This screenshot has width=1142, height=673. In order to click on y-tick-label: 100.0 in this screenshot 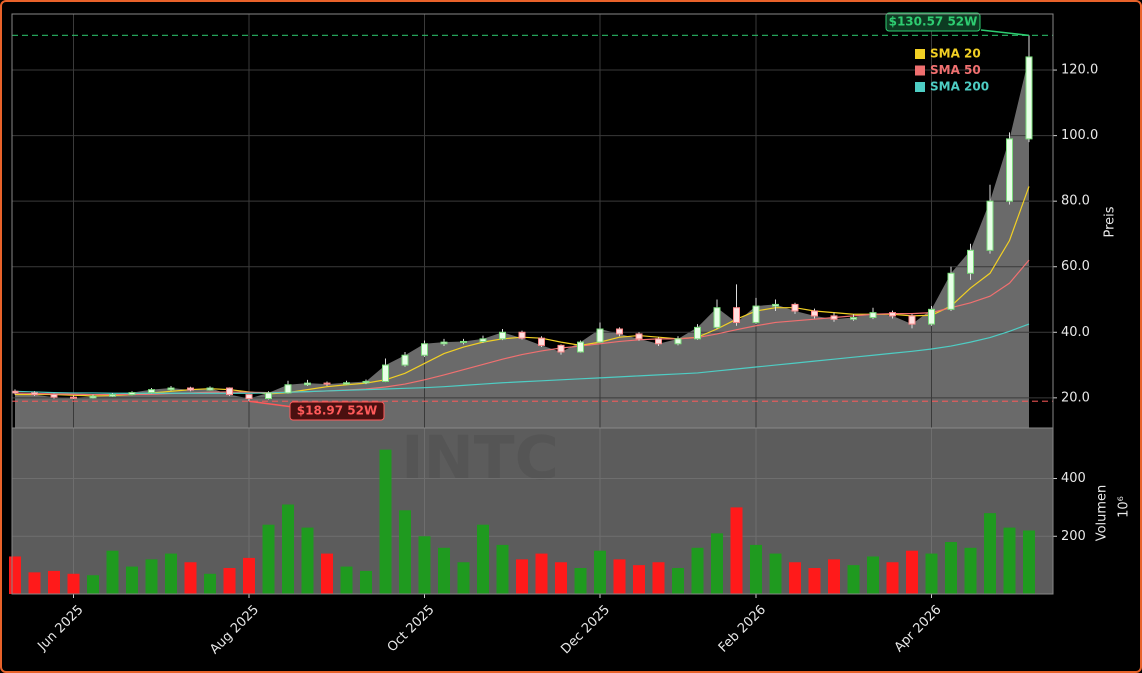, I will do `click(1079, 135)`.